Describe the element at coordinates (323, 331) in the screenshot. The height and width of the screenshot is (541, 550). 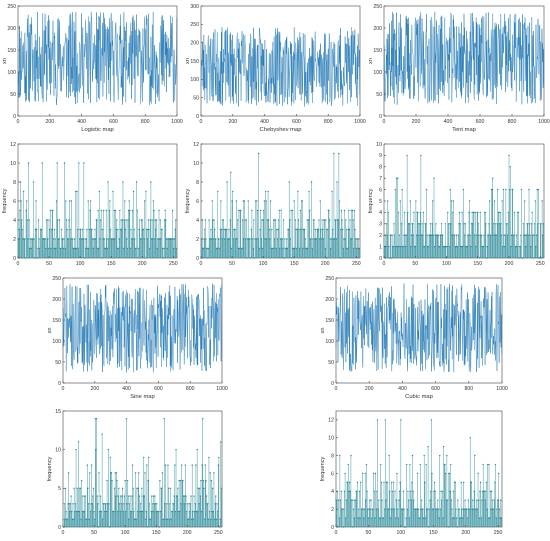
I see `y-axis-label: xn` at that location.